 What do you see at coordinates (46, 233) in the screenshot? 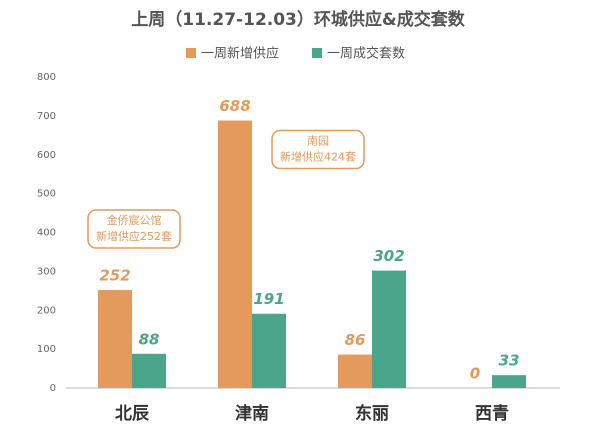
I see `y-tick-label: 400` at bounding box center [46, 233].